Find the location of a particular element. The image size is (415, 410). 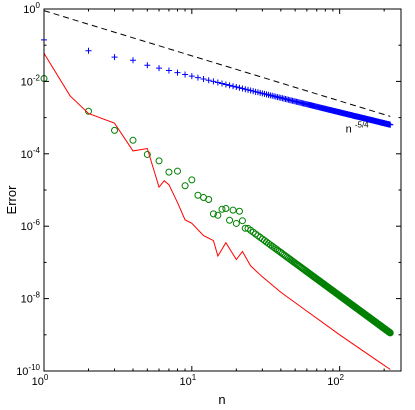

x-tick-label-exponent: 2 is located at coordinates (342, 377).